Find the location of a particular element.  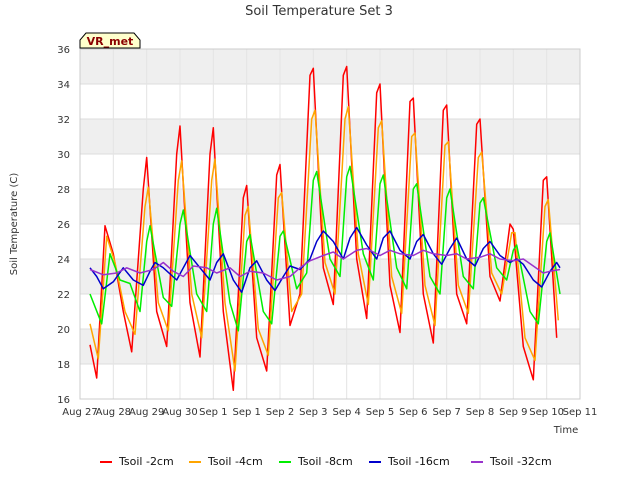

y-tick-label: 18 is located at coordinates (63, 365).